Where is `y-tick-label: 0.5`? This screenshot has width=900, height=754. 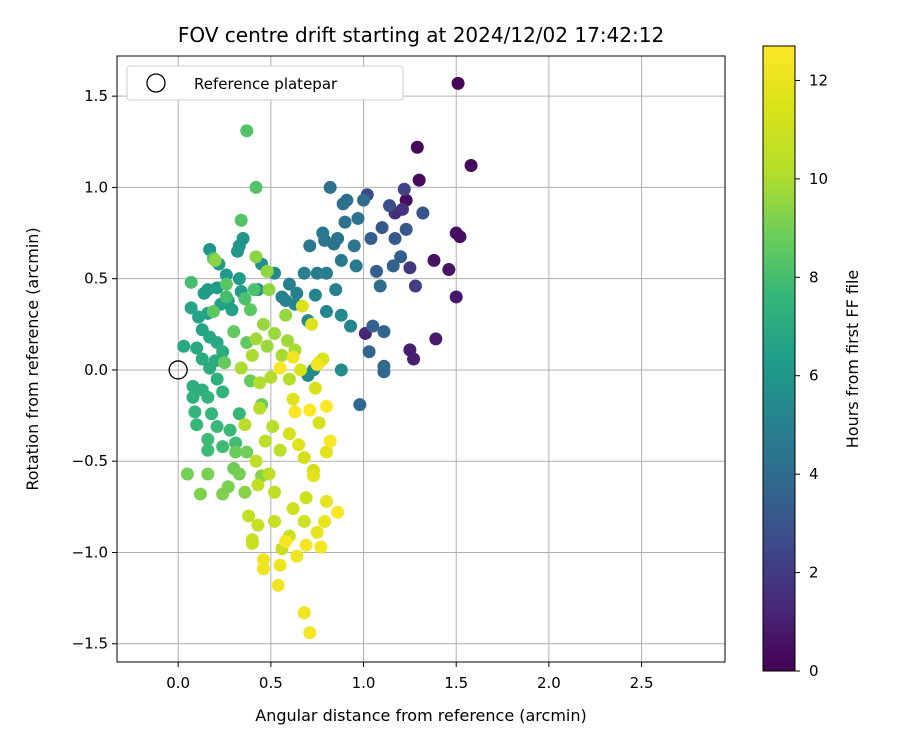
y-tick-label: 0.5 is located at coordinates (96, 279).